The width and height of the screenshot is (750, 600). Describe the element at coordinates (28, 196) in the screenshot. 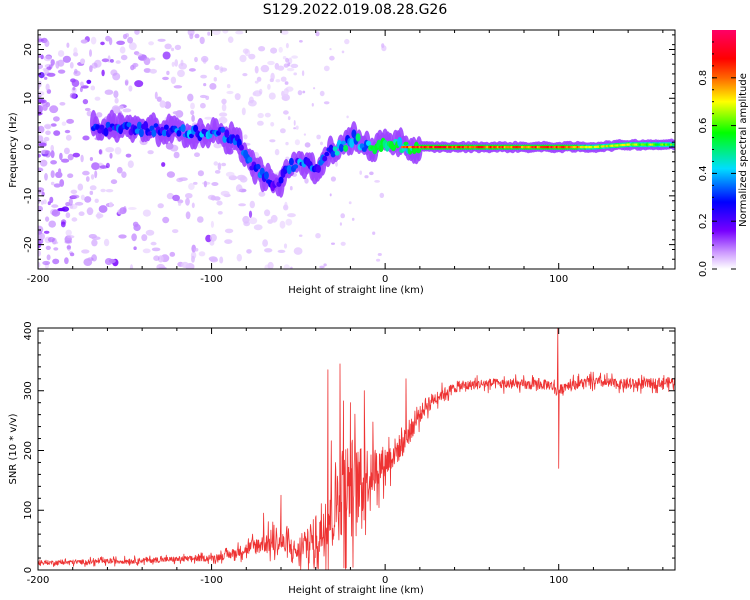

I see `y-tick-label: -10` at that location.